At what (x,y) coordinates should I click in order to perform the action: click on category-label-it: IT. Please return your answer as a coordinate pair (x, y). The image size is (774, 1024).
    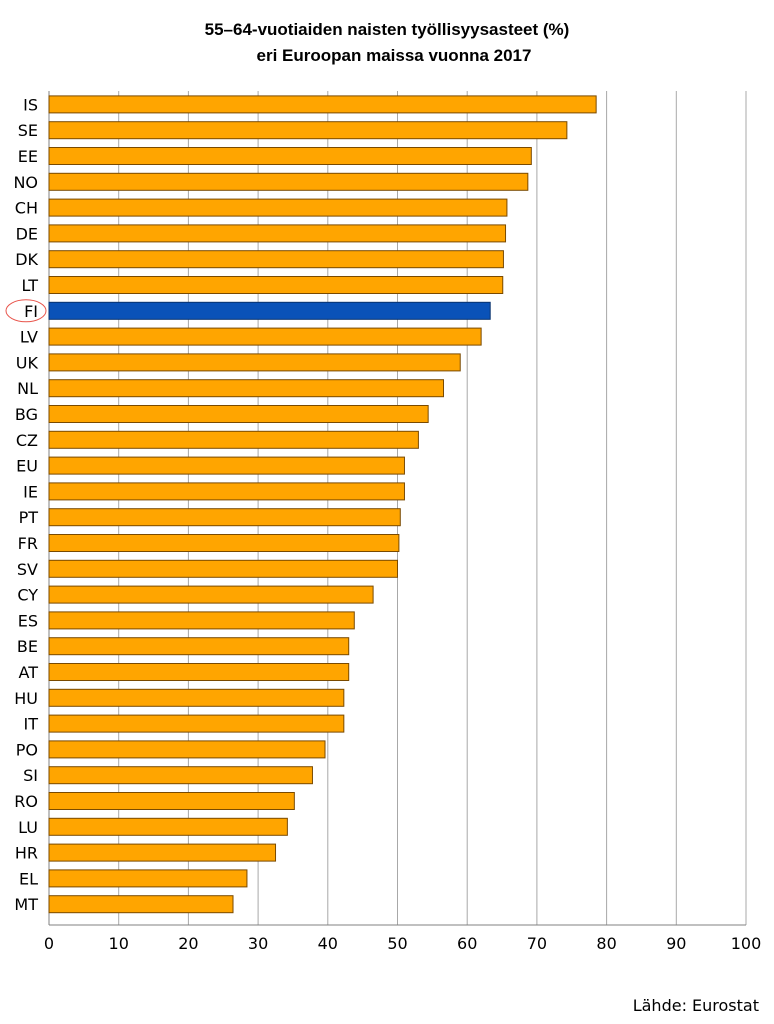
    Looking at the image, I should click on (31, 724).